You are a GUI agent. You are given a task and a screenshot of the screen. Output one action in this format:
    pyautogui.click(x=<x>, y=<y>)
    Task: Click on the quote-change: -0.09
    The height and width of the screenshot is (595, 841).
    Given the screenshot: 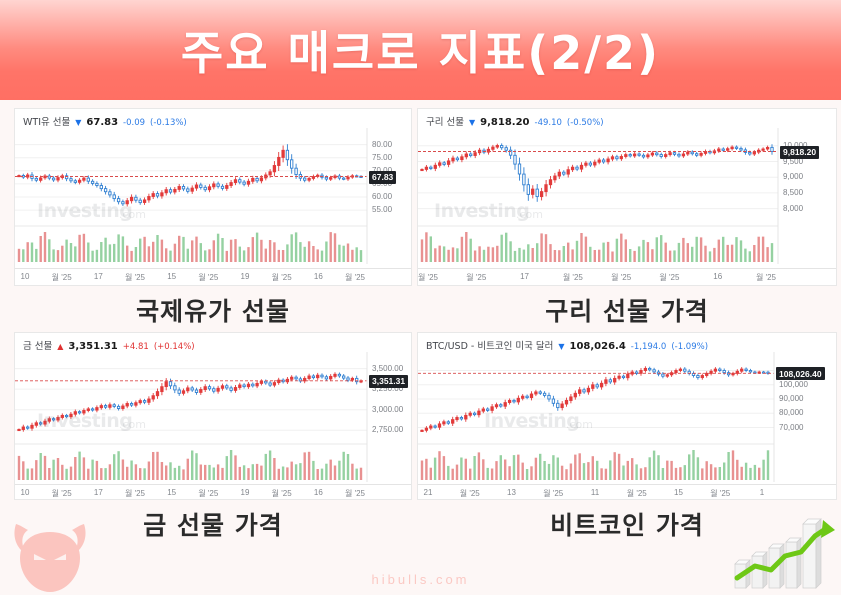 What is the action you would take?
    pyautogui.click(x=134, y=123)
    